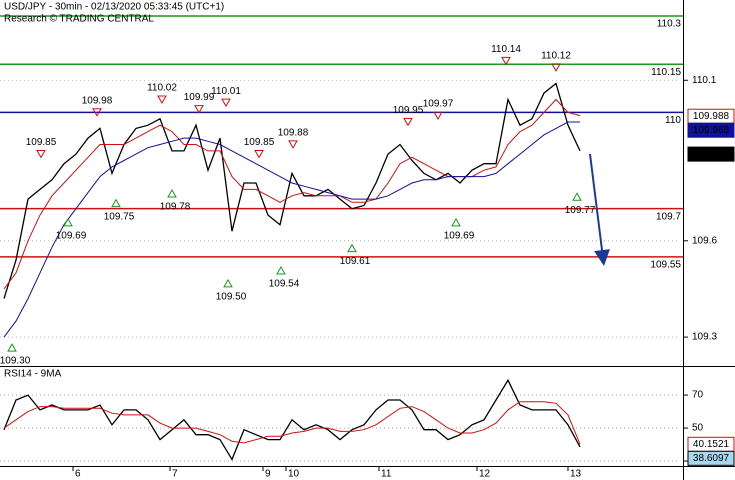 This screenshot has width=735, height=480. What do you see at coordinates (704, 337) in the screenshot?
I see `y-tick-label: 109.3` at bounding box center [704, 337].